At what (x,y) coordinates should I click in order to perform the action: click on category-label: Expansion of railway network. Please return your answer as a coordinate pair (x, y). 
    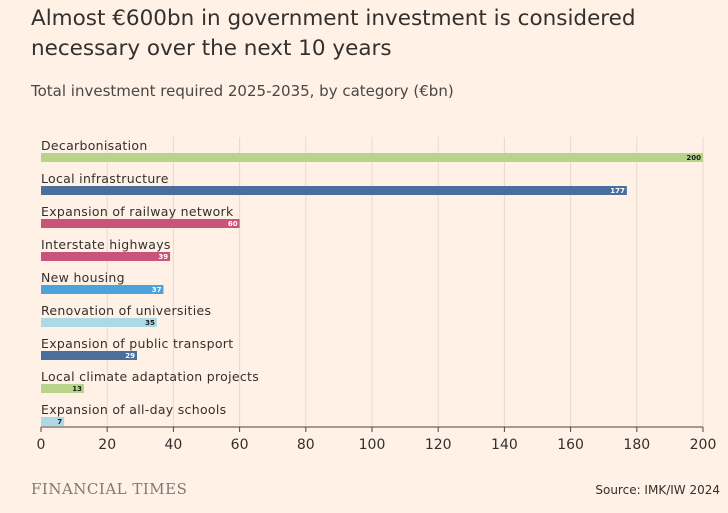
    Looking at the image, I should click on (137, 211).